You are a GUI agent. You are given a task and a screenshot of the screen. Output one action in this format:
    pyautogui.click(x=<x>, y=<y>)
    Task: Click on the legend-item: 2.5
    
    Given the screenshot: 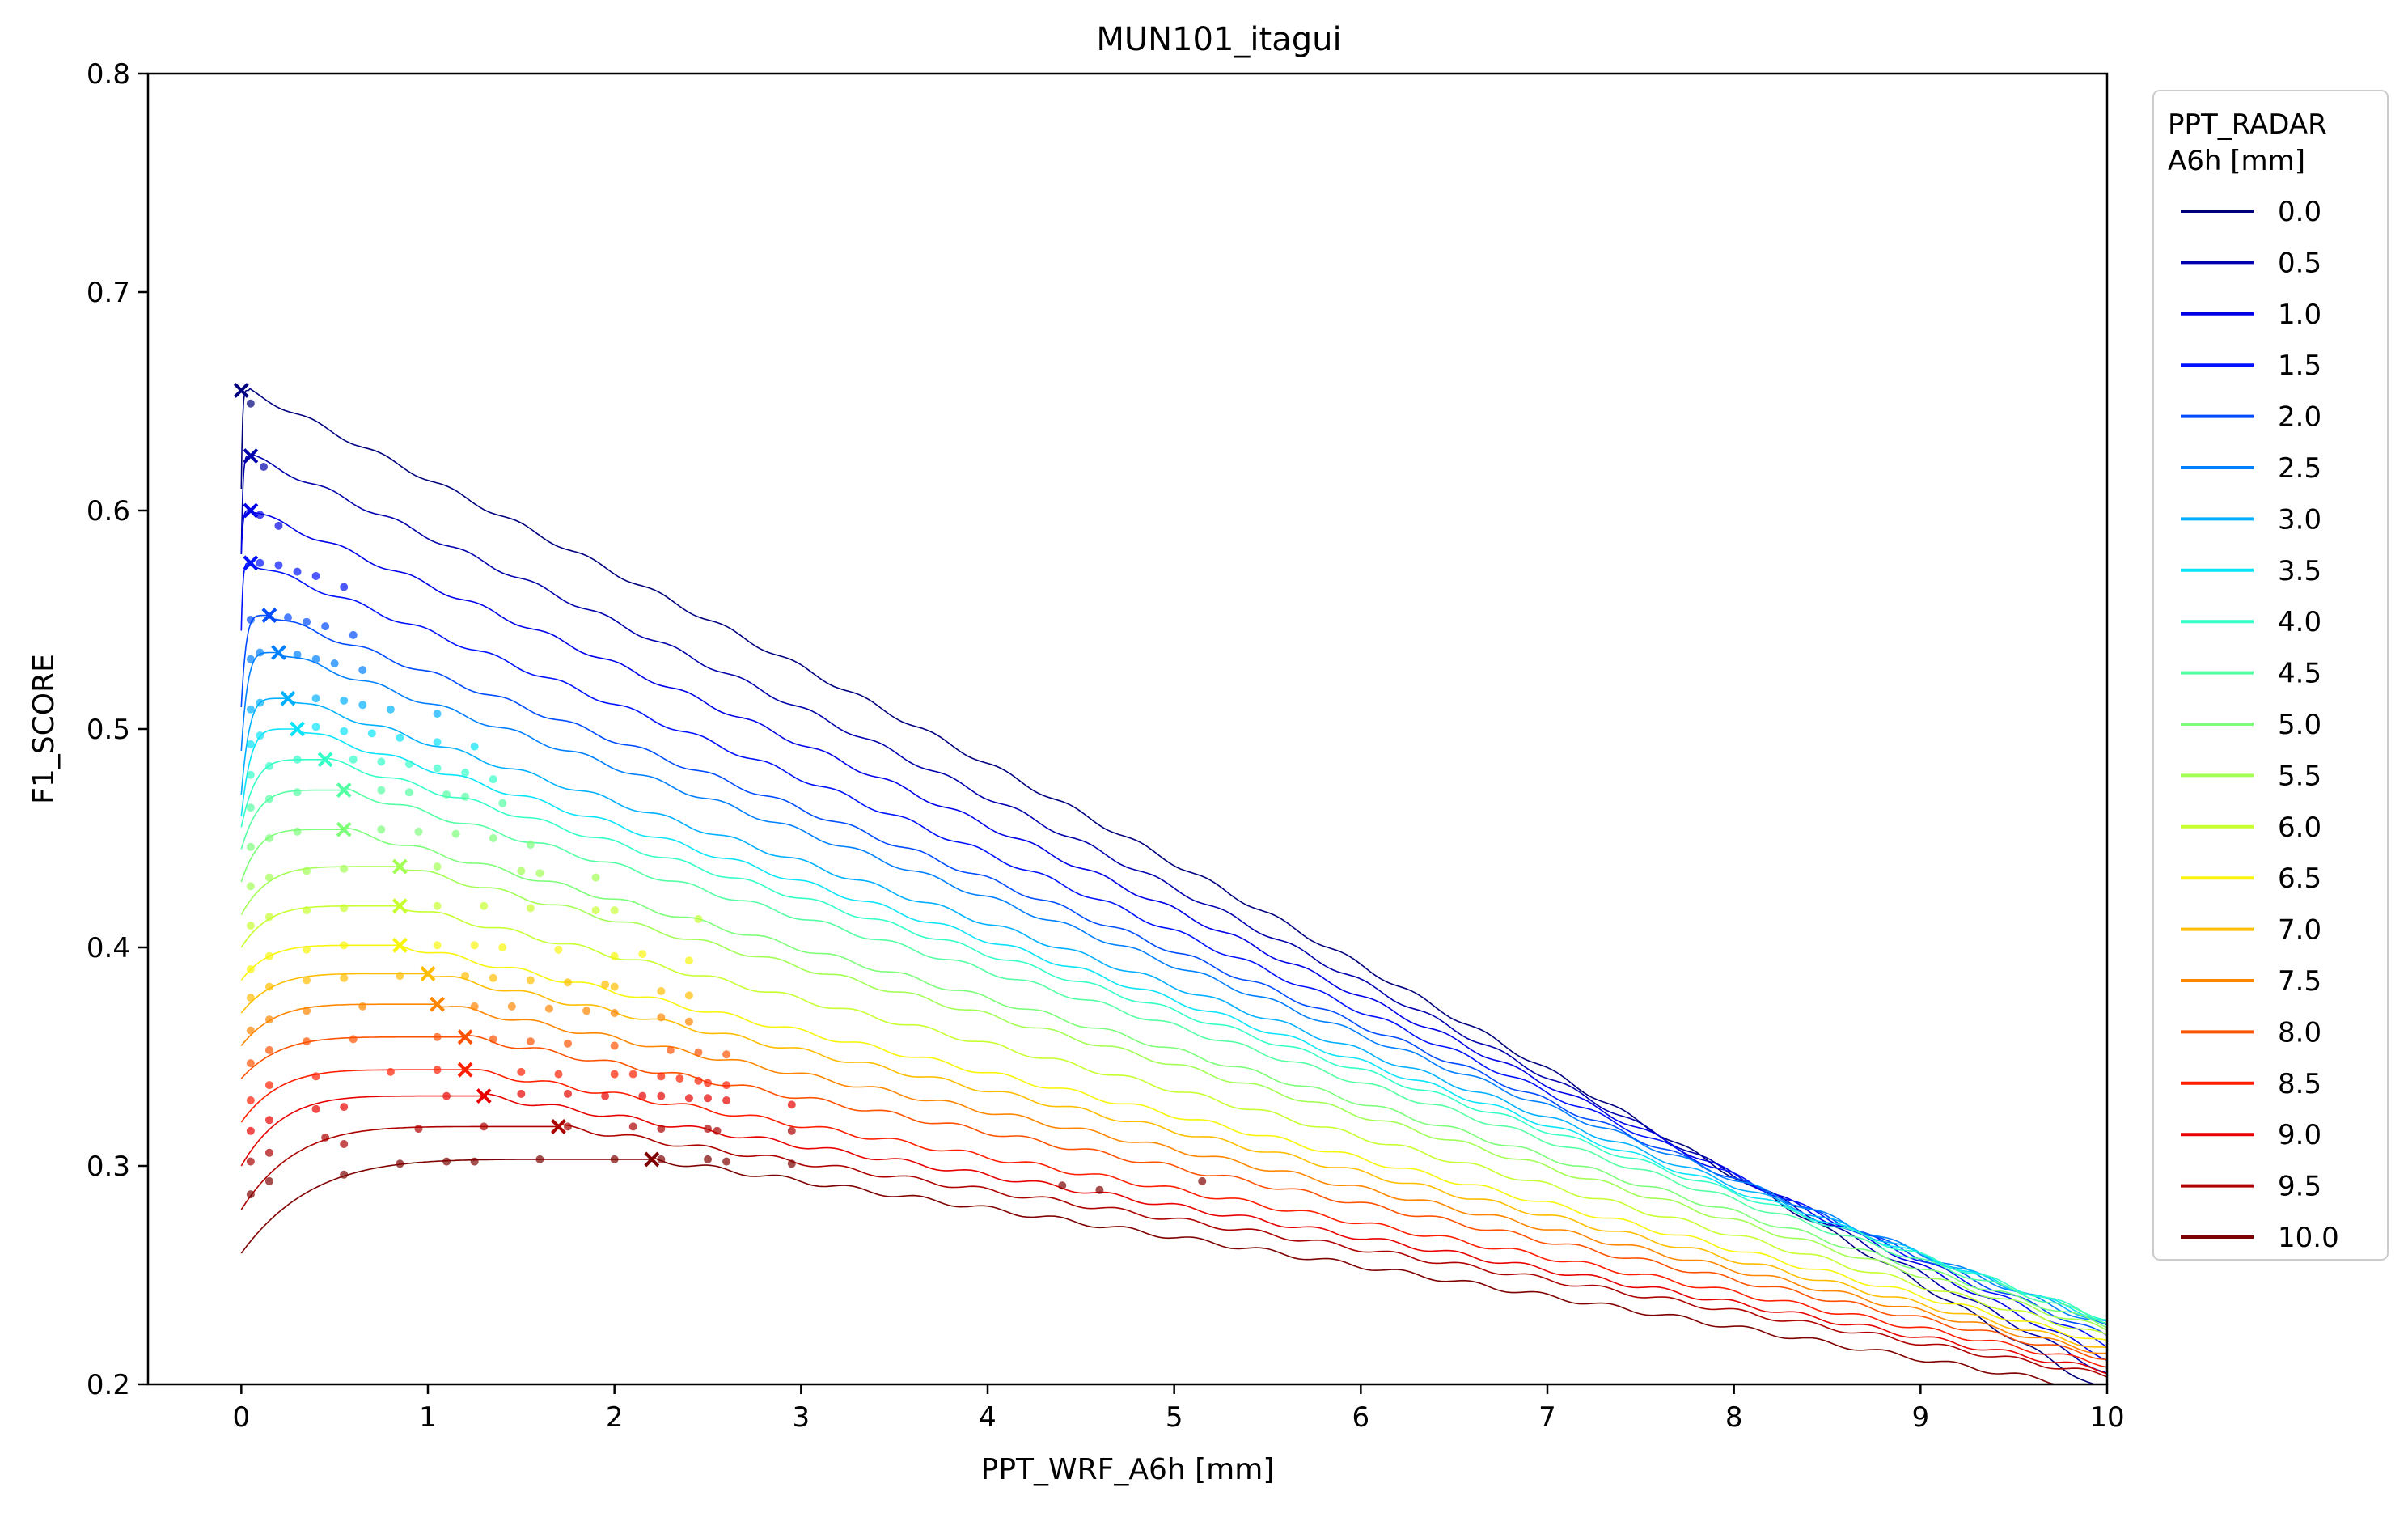 What is the action you would take?
    pyautogui.click(x=2251, y=468)
    